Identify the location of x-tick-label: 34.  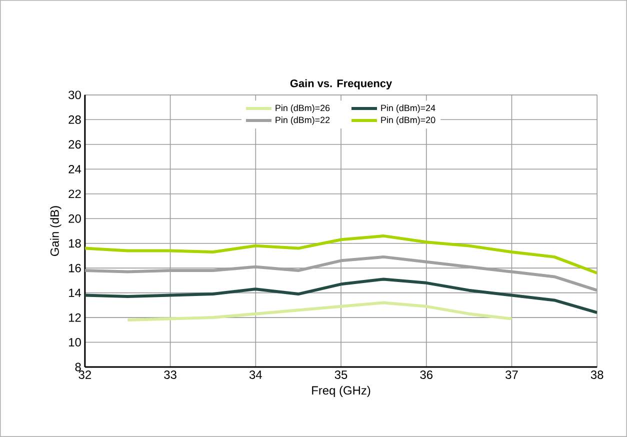
(255, 375).